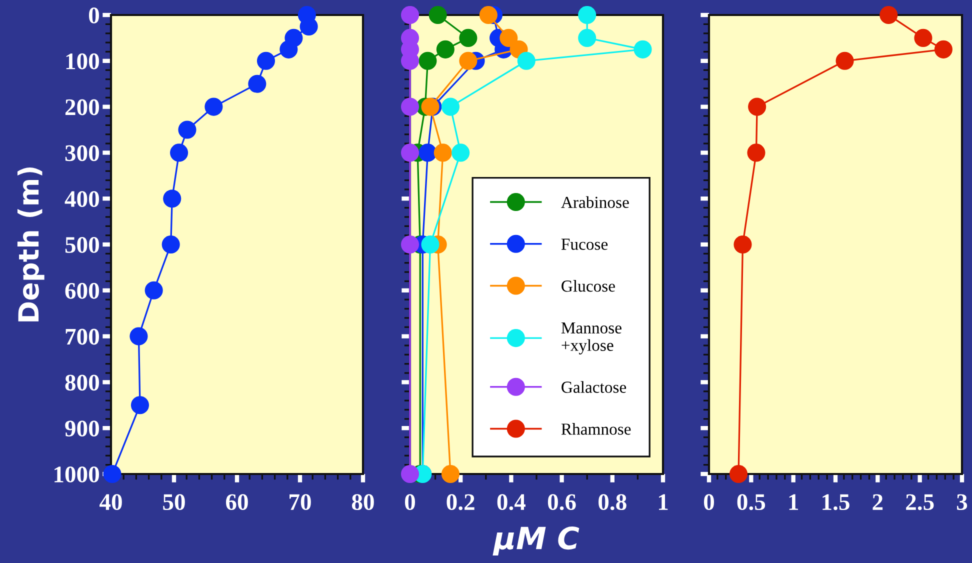  I want to click on x-tick-label: 2.5, so click(920, 502).